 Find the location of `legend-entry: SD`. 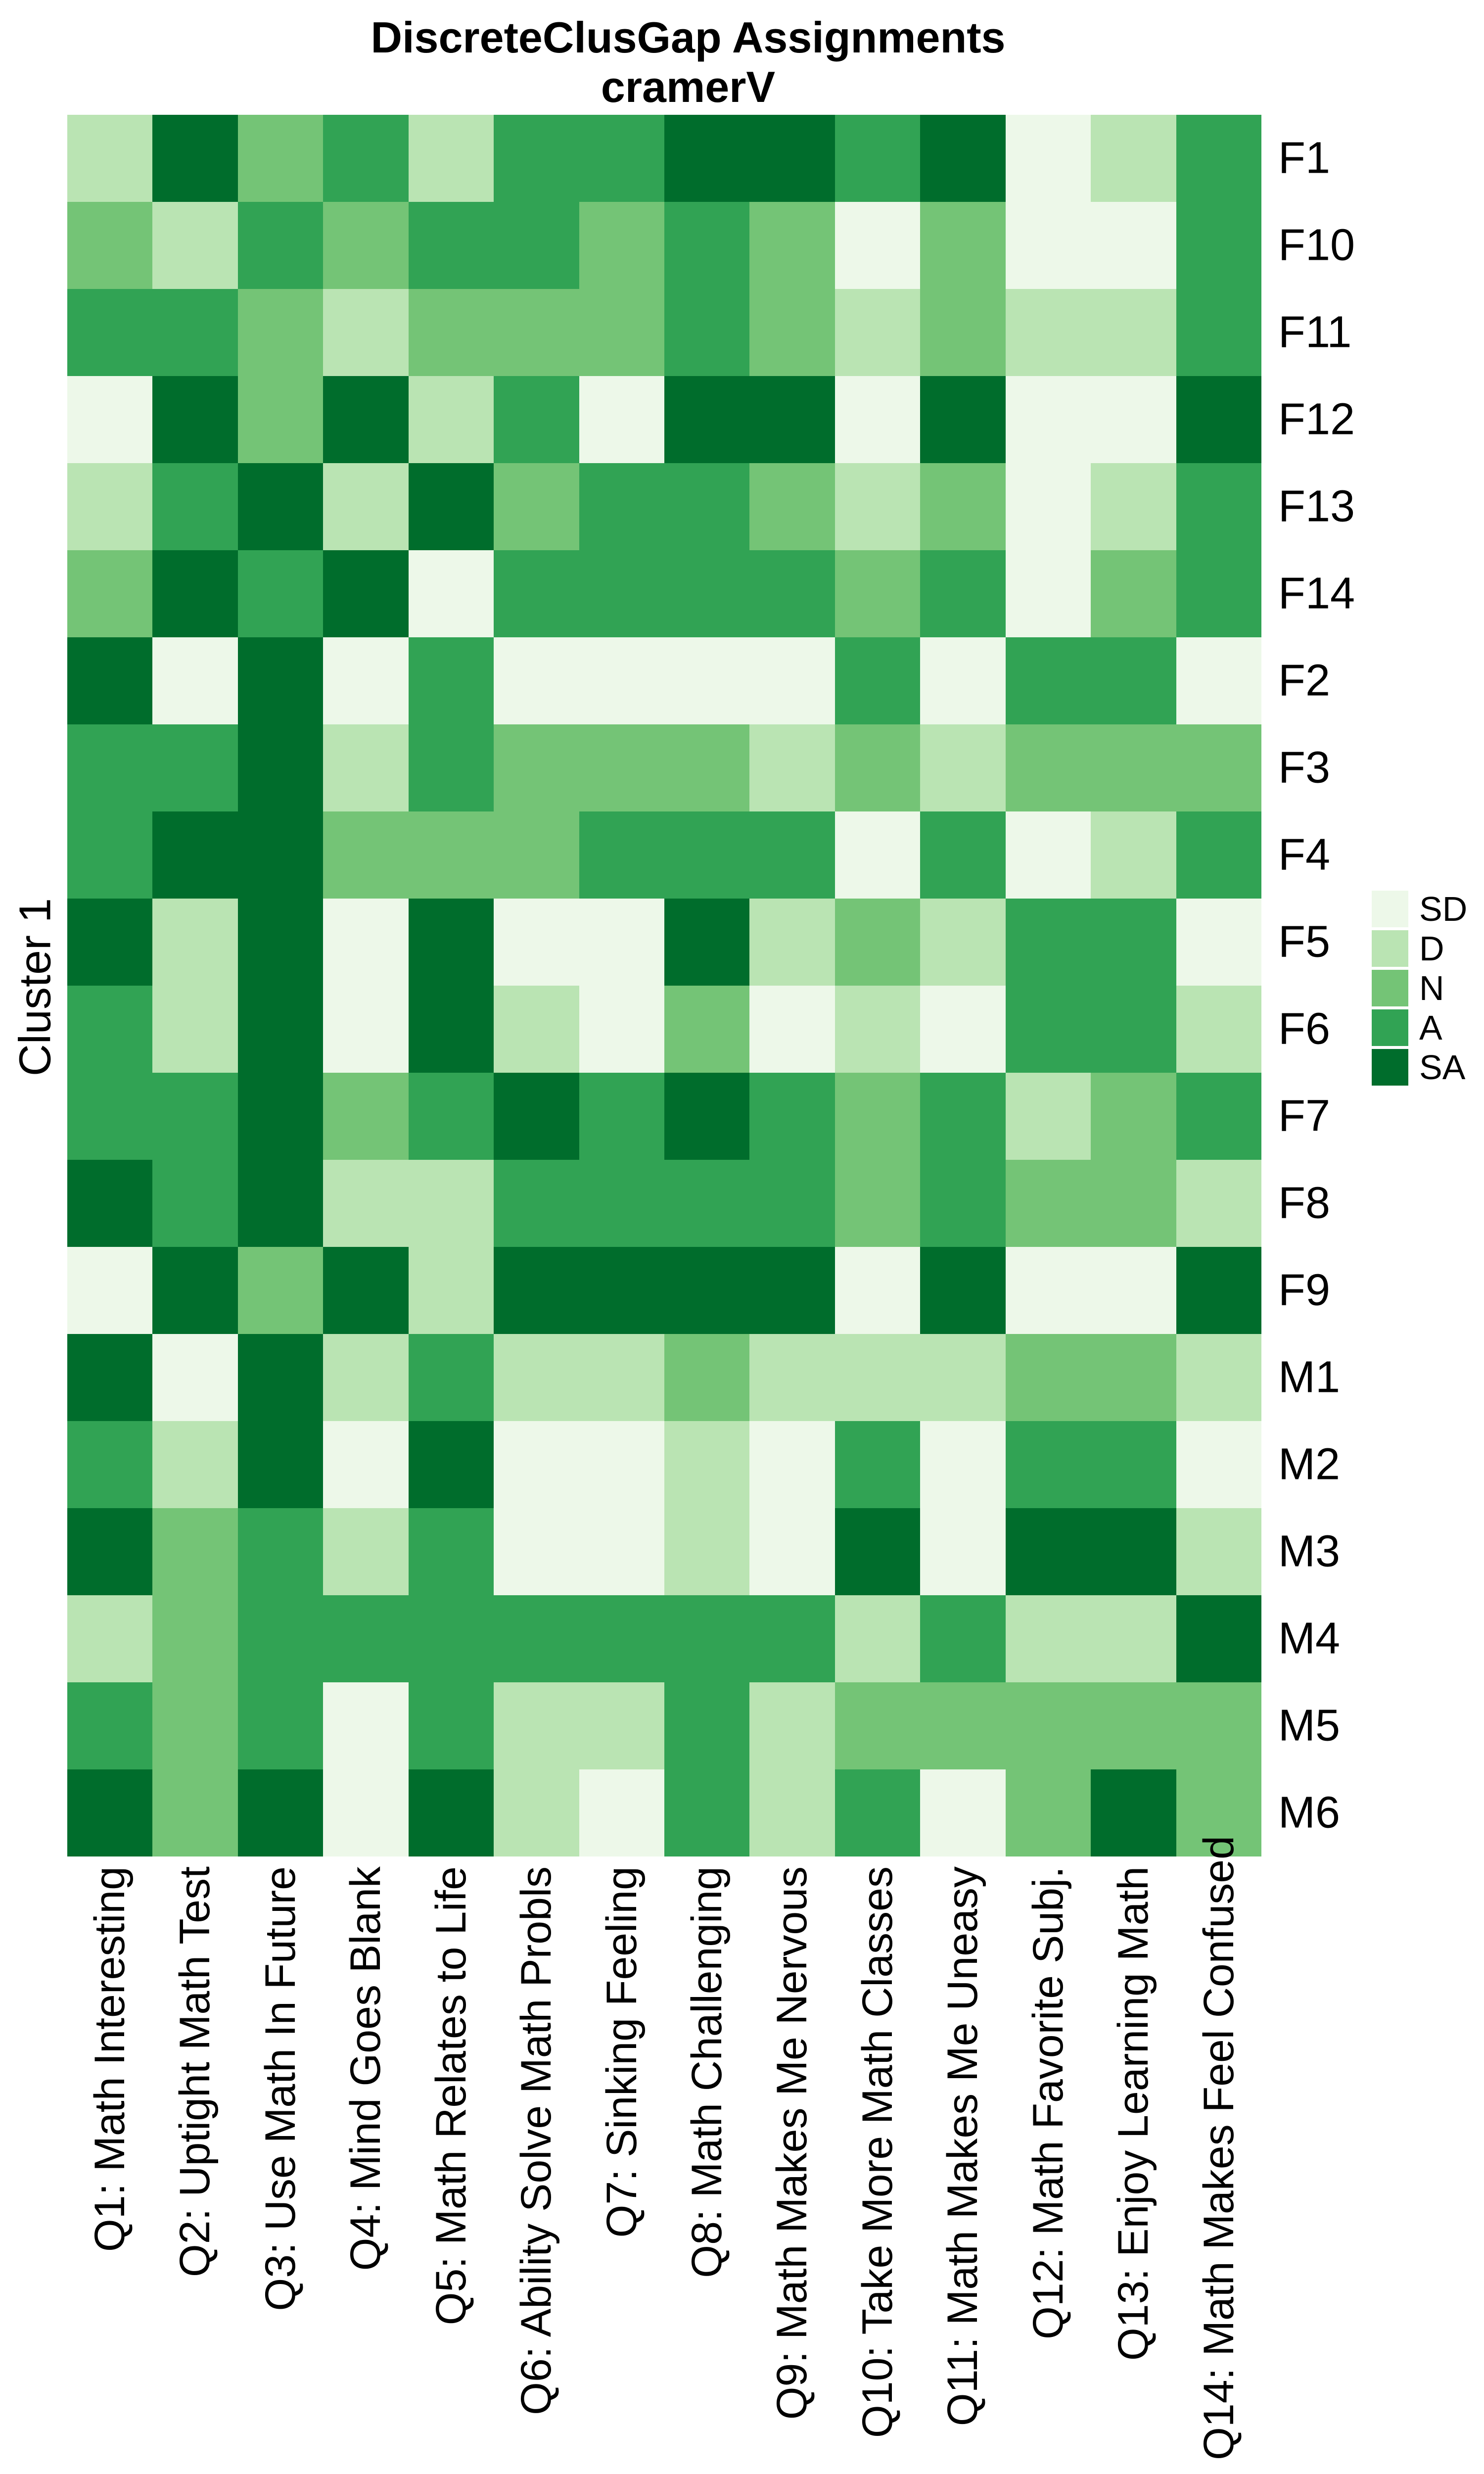

legend-entry: SD is located at coordinates (1419, 909).